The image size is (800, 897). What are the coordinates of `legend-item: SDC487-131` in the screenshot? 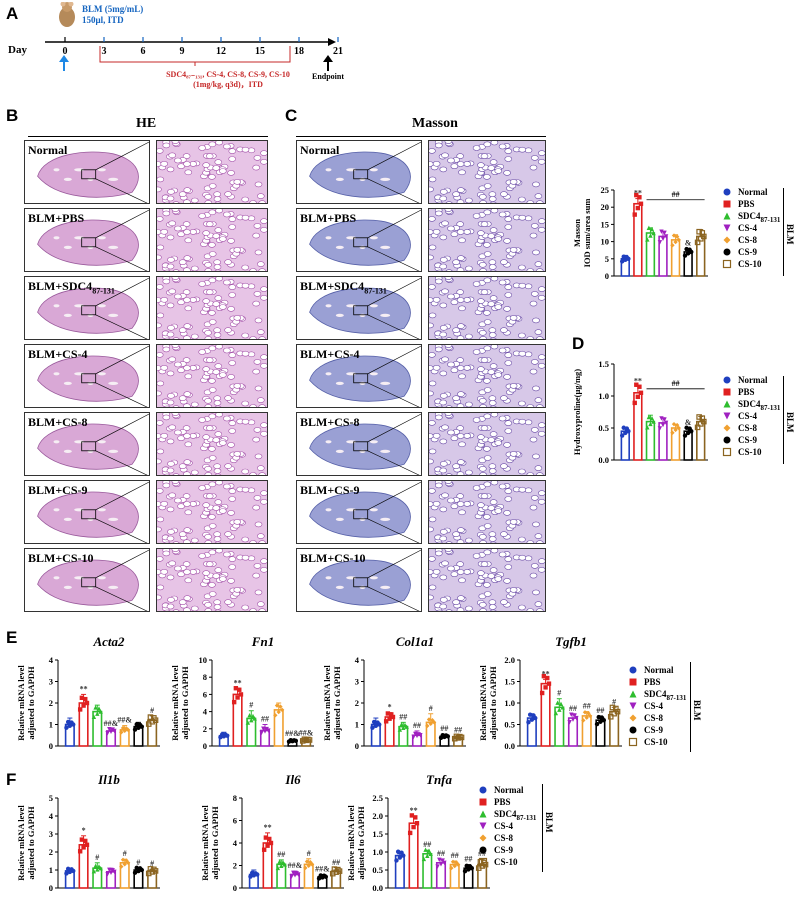 It's located at (507, 815).